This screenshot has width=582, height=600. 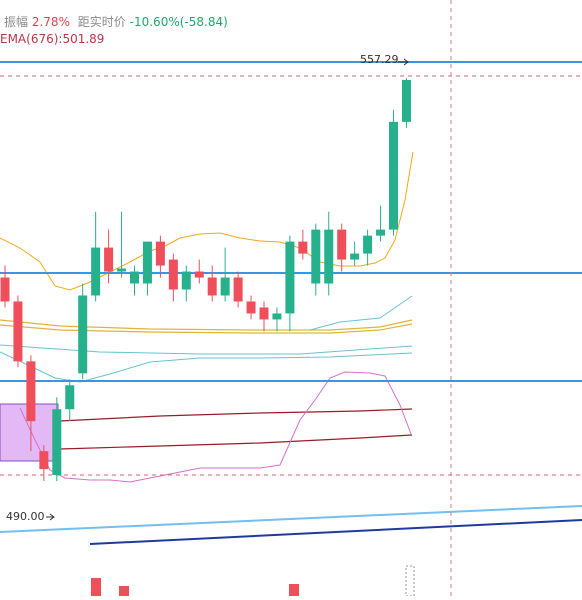 What do you see at coordinates (52, 517) in the screenshot?
I see `low-price-arrowhead` at bounding box center [52, 517].